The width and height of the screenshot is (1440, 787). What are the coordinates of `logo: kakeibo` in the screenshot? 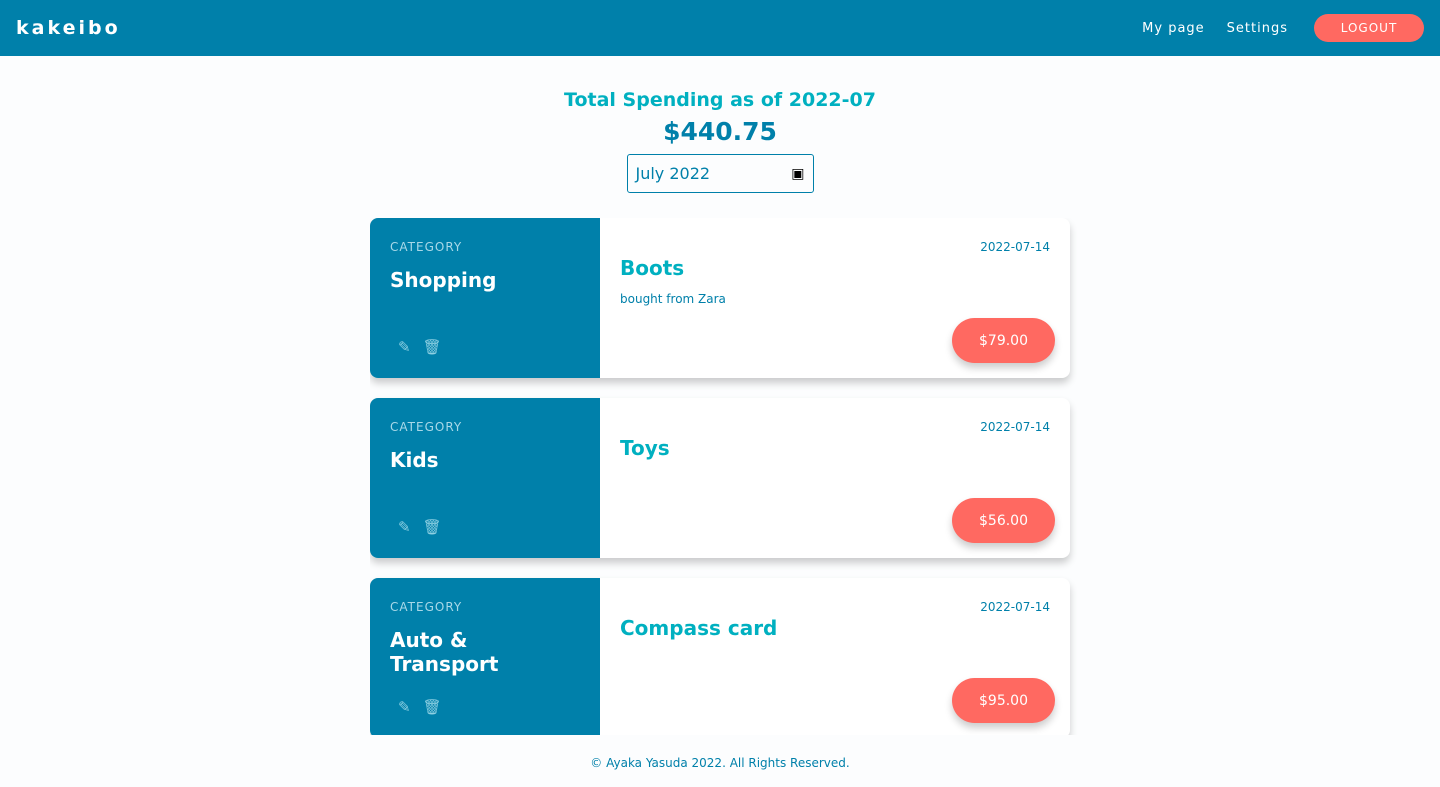 It's located at (68, 28).